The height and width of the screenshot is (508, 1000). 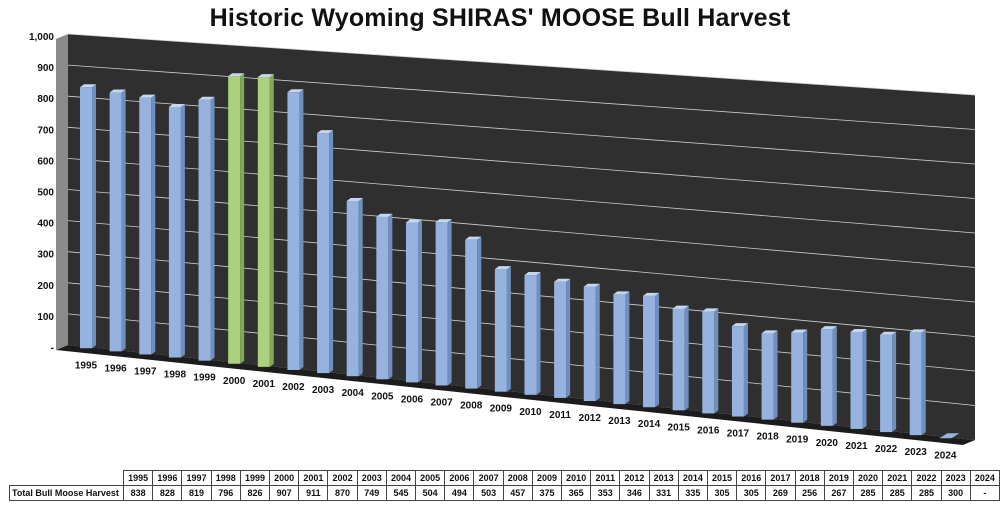 What do you see at coordinates (576, 478) in the screenshot?
I see `data-table-year-cell: 2010` at bounding box center [576, 478].